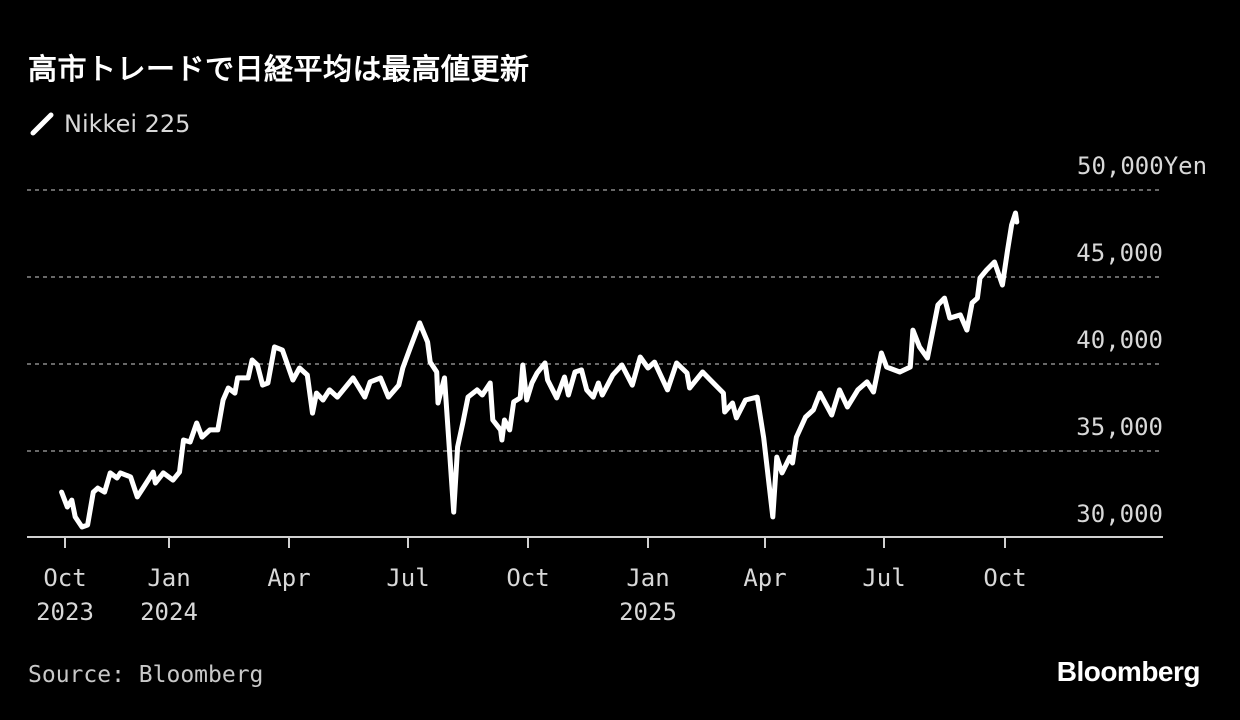 This screenshot has width=1240, height=720. I want to click on y-tick-label: 30,000, so click(1119, 514).